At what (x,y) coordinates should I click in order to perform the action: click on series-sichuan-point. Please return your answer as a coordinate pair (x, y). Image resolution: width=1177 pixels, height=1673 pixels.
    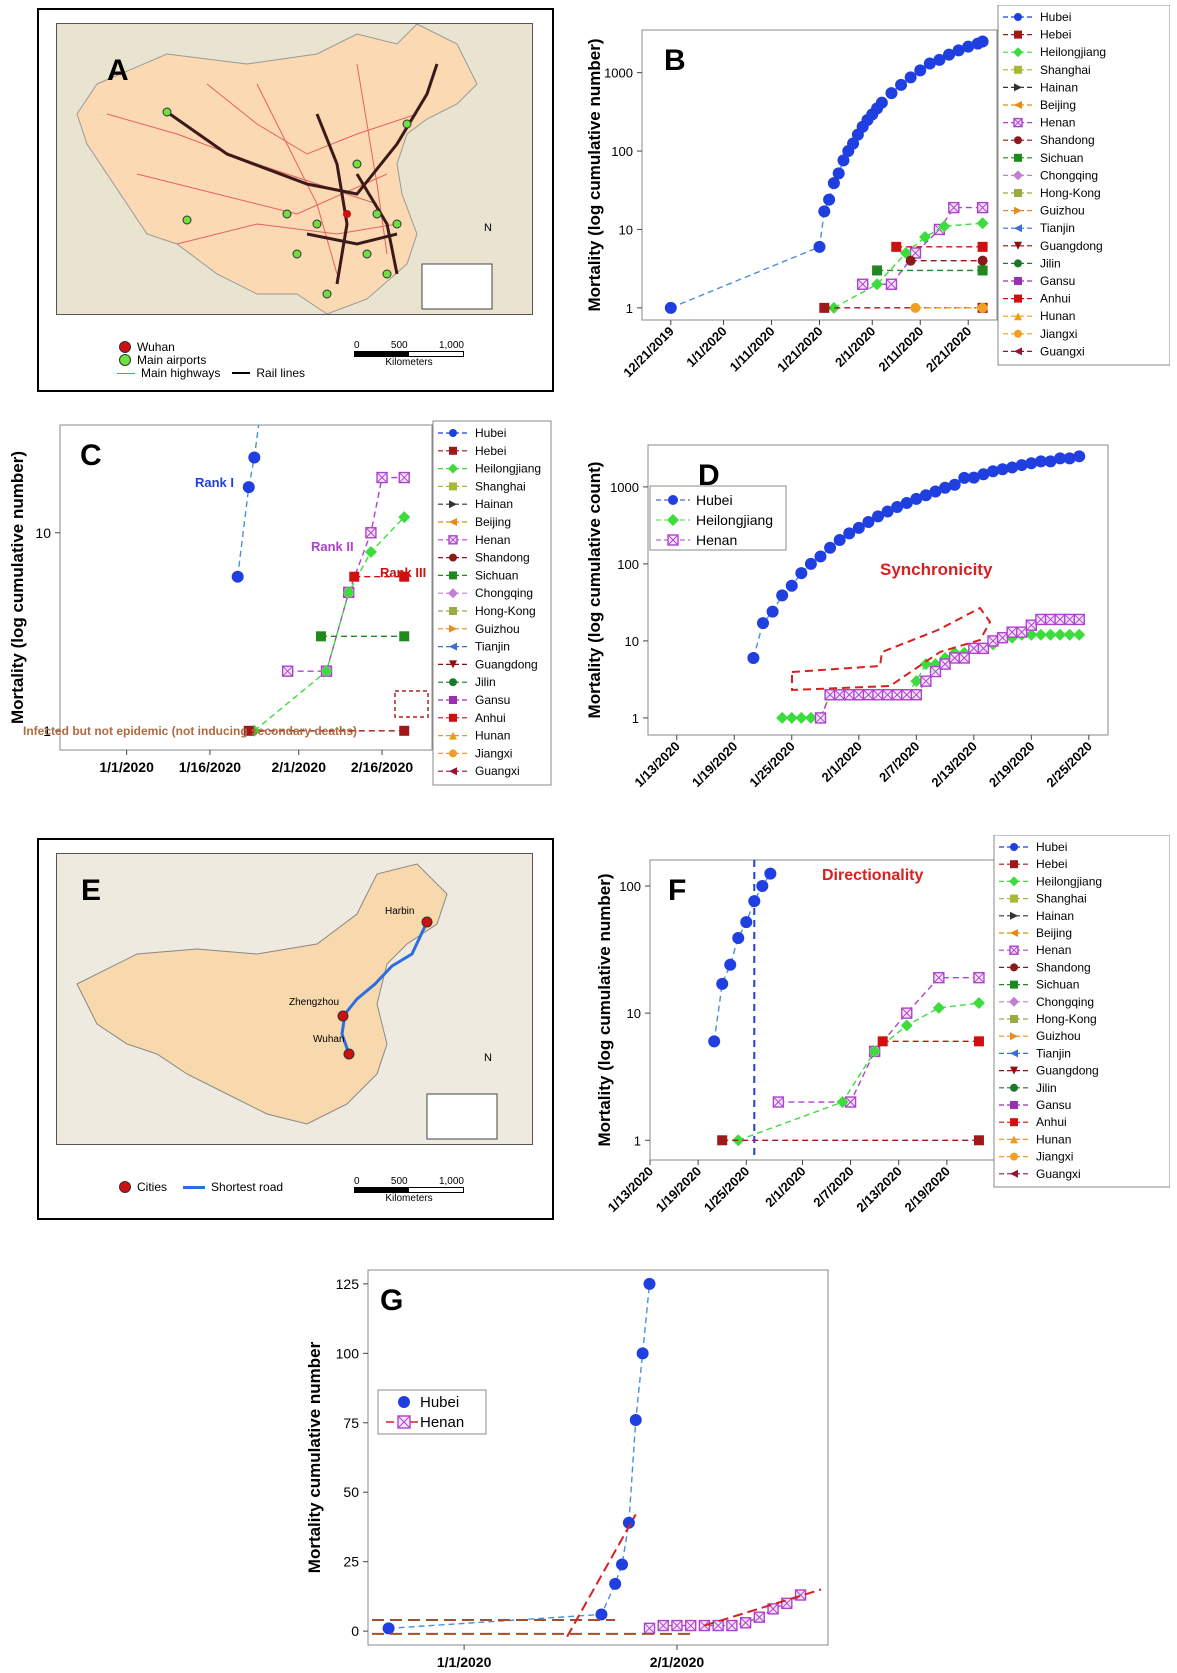
    Looking at the image, I should click on (320, 636).